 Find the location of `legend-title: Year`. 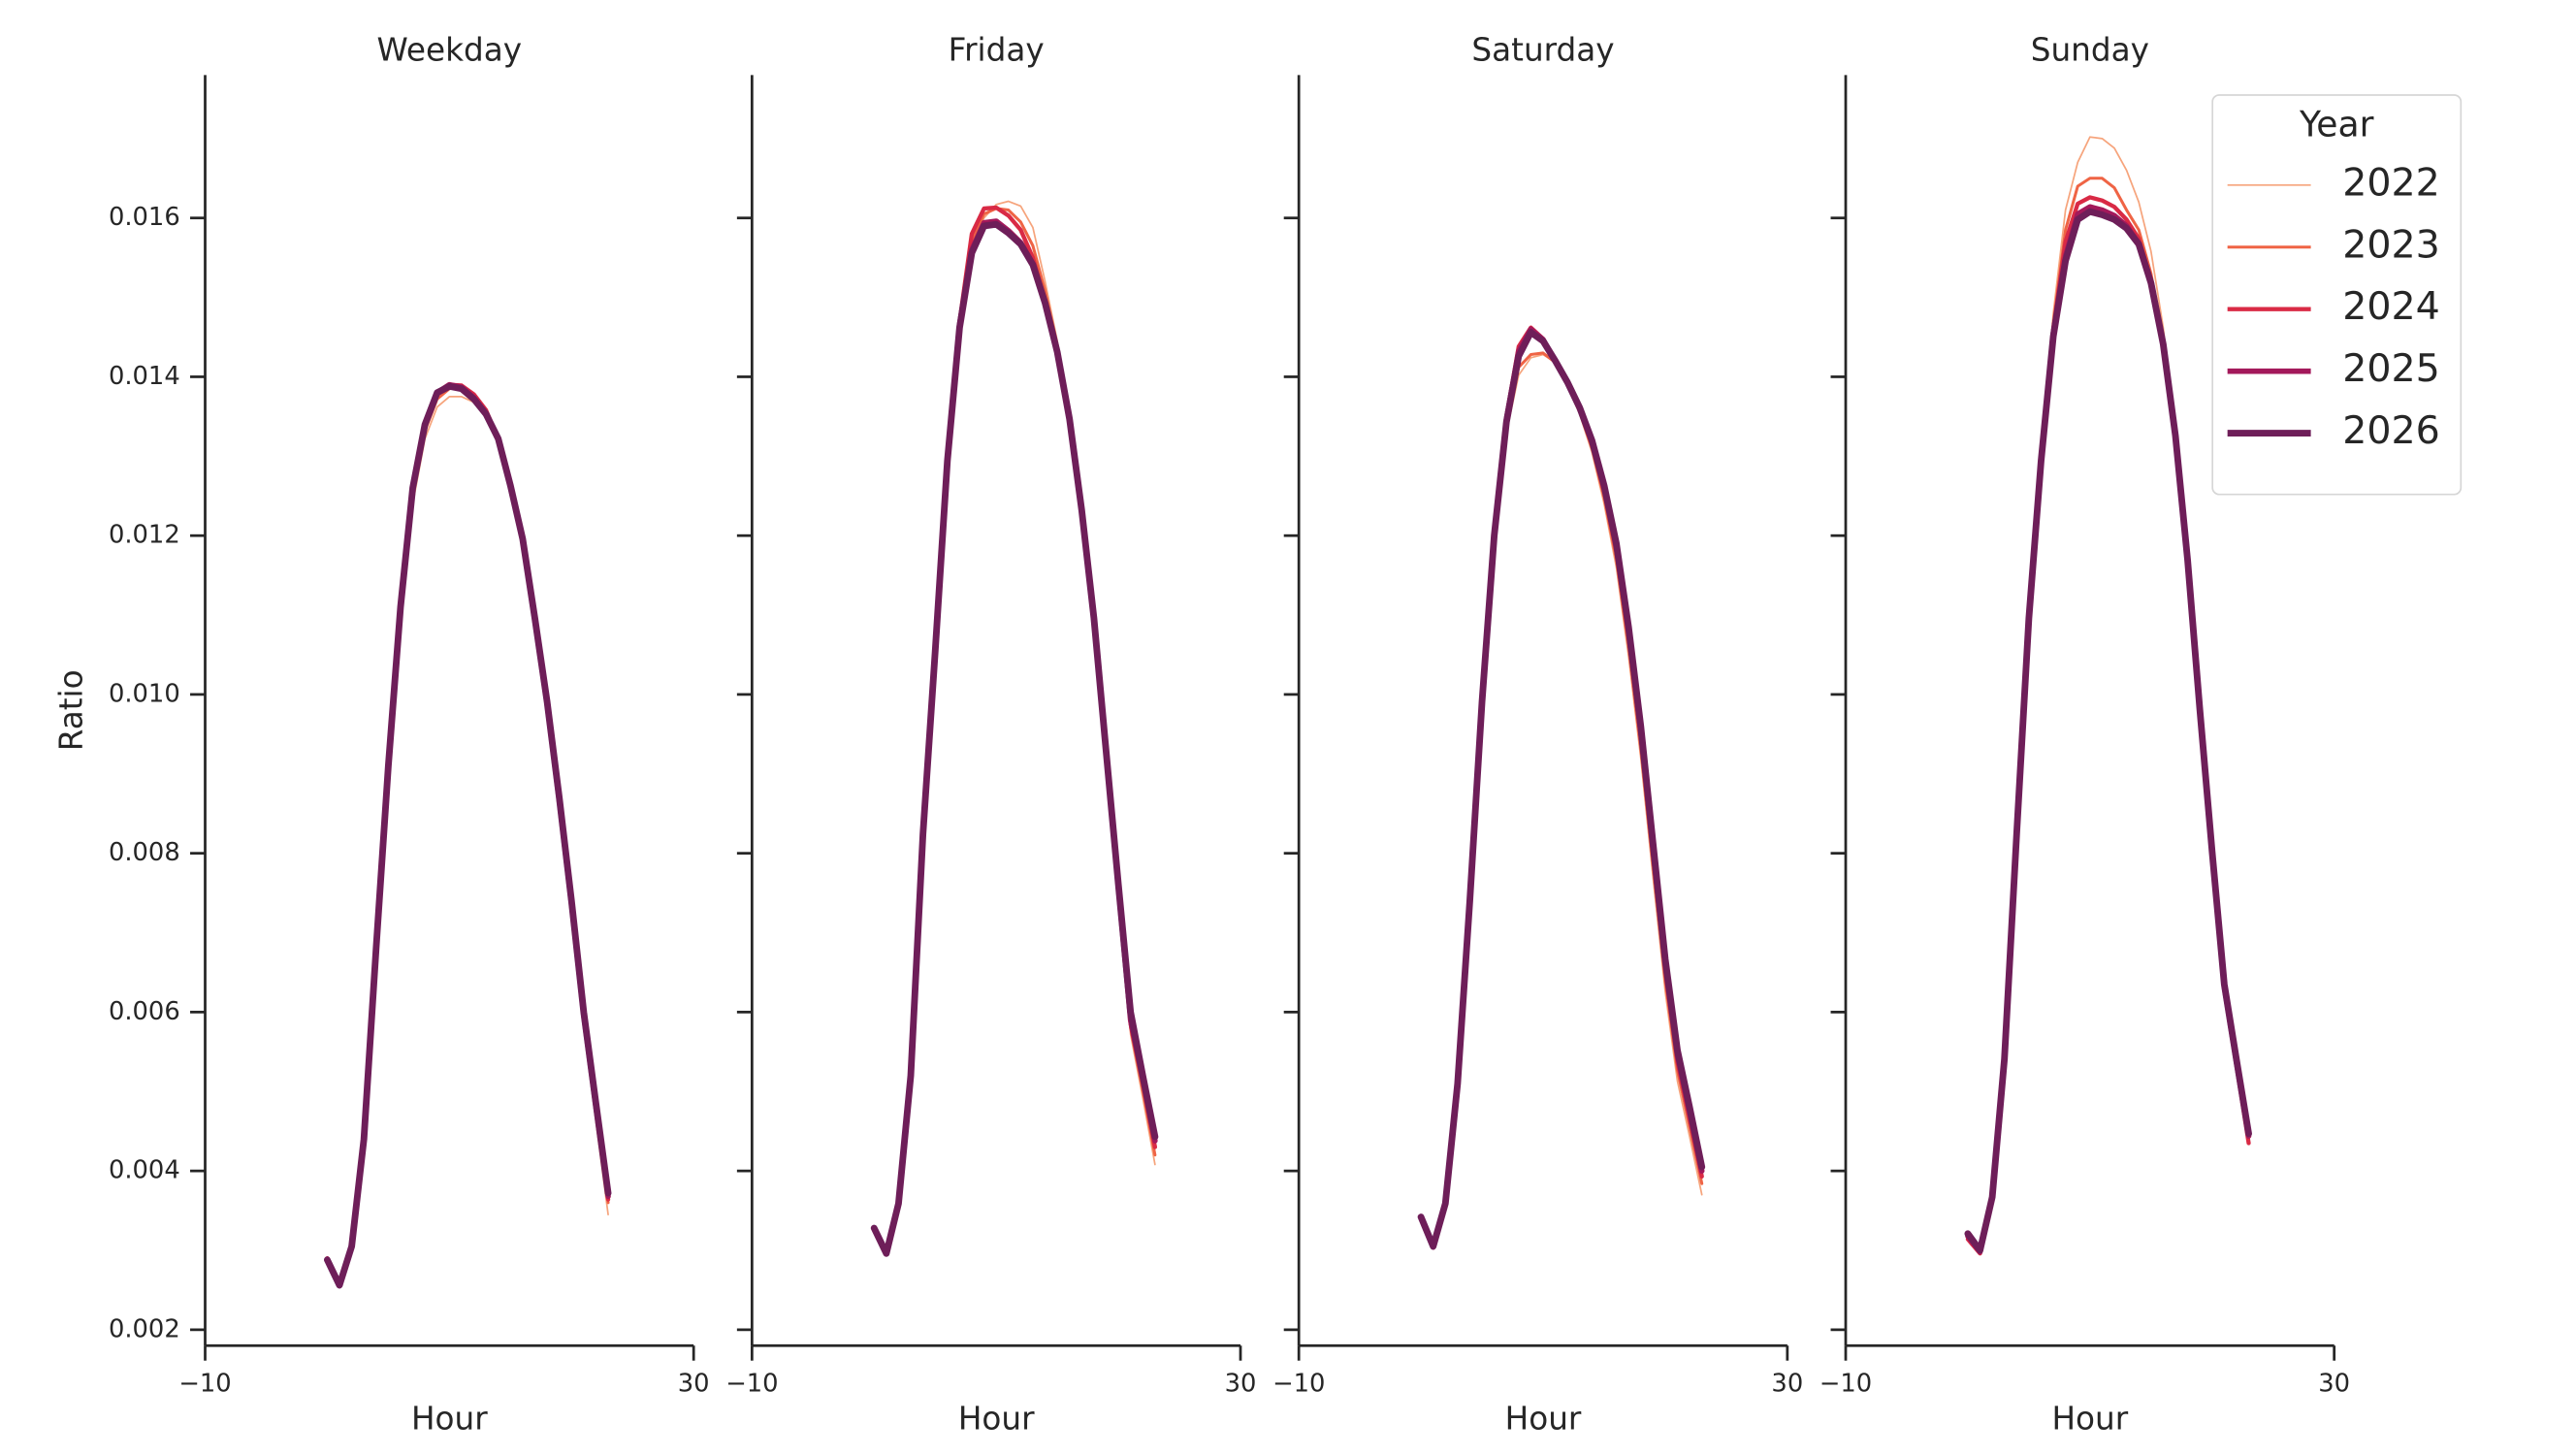

legend-title: Year is located at coordinates (2336, 125).